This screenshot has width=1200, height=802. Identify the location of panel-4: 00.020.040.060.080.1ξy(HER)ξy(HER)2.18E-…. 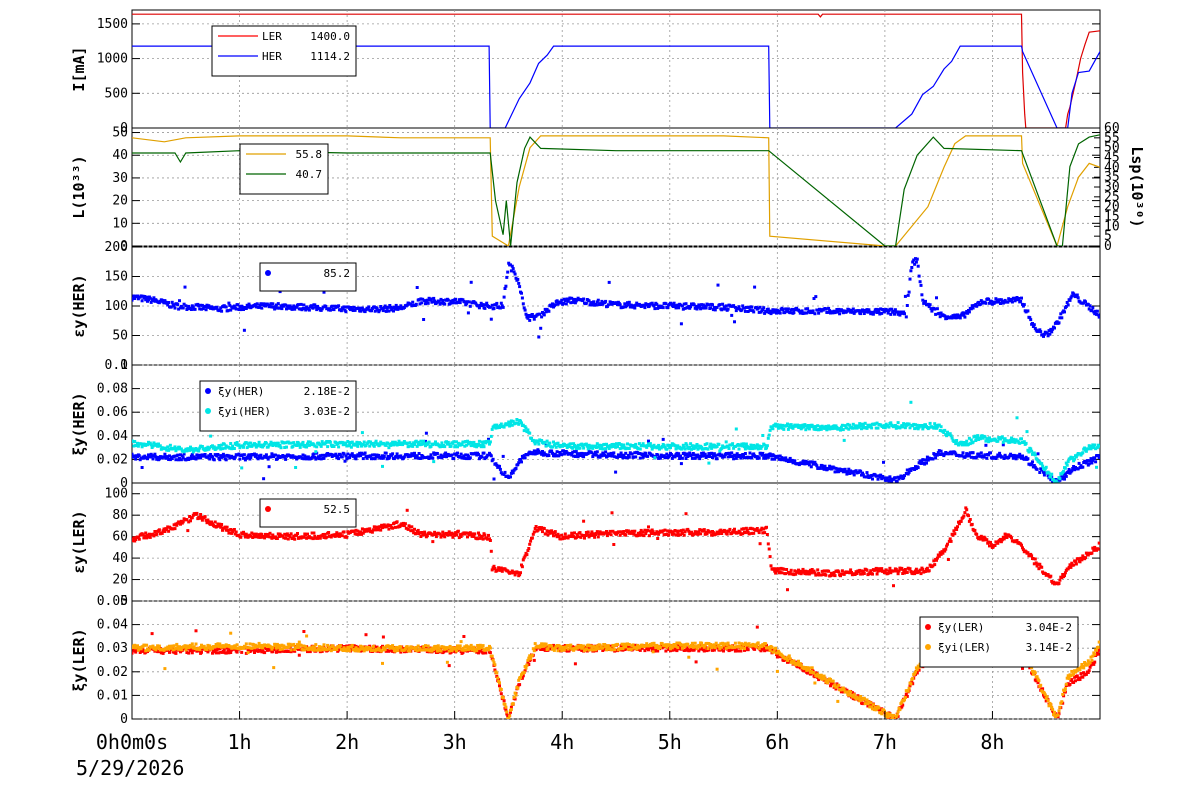
(585, 428).